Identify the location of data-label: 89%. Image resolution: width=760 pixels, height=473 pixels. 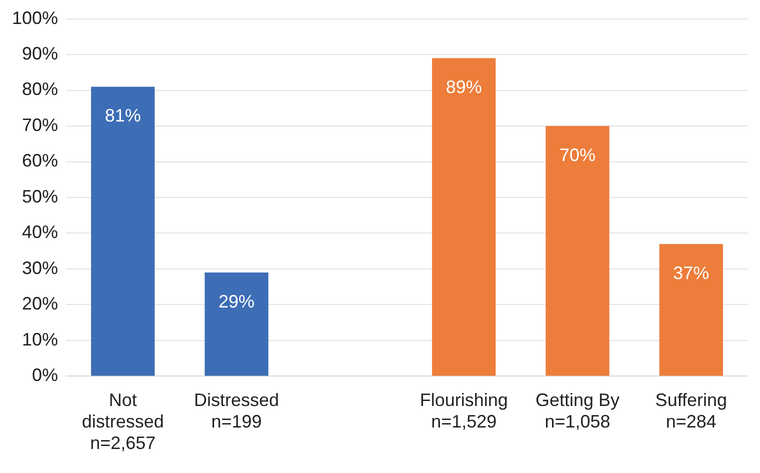
(464, 87).